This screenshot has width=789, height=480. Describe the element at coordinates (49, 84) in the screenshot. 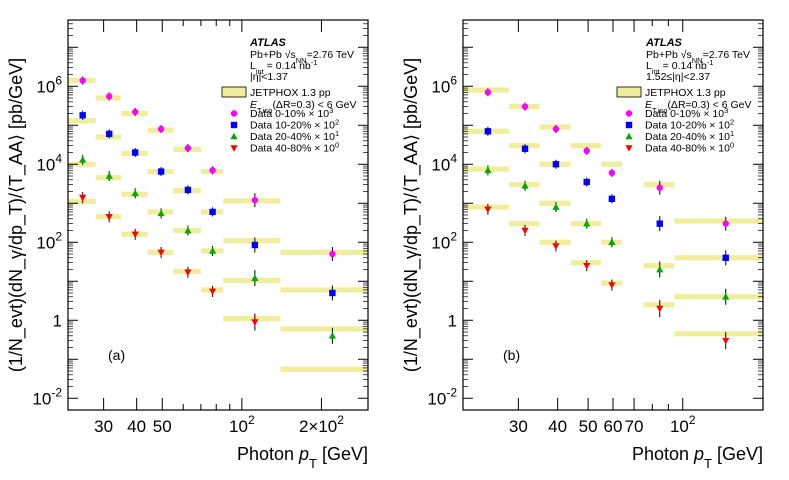

I see `y-tick-label: 10⁶` at that location.